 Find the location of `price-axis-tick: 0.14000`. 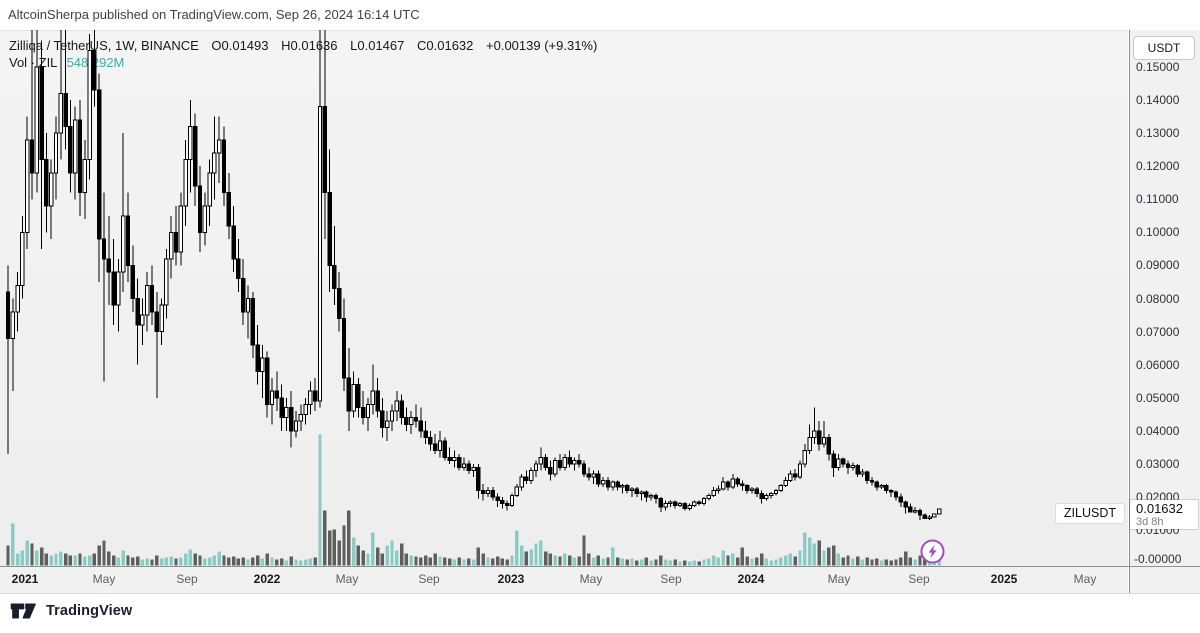

price-axis-tick: 0.14000 is located at coordinates (1158, 100).